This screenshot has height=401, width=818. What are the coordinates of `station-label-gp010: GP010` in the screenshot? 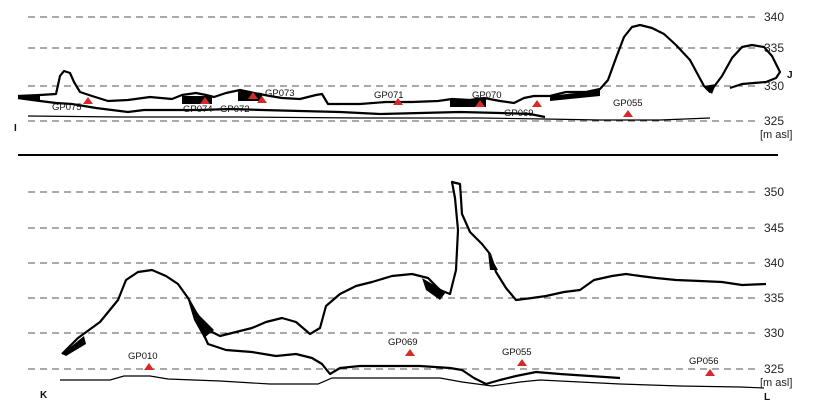 It's located at (143, 356).